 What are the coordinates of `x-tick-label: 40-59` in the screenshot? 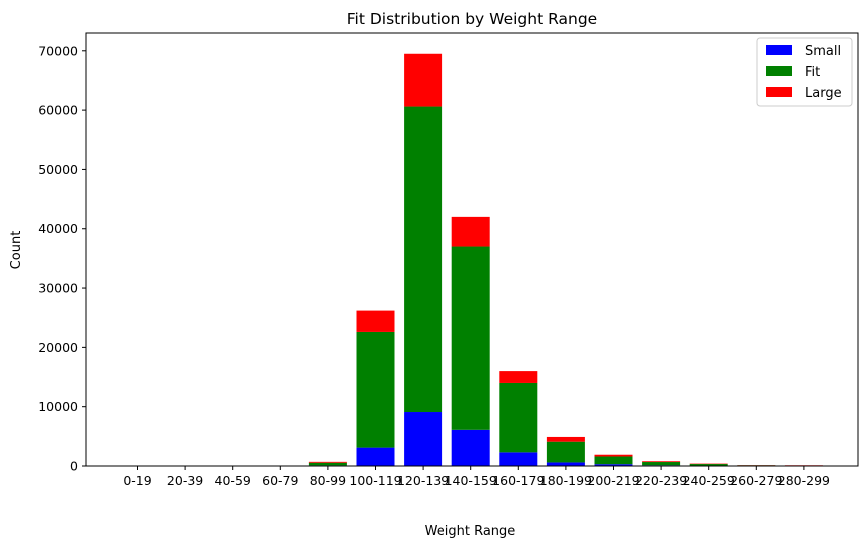 It's located at (233, 480).